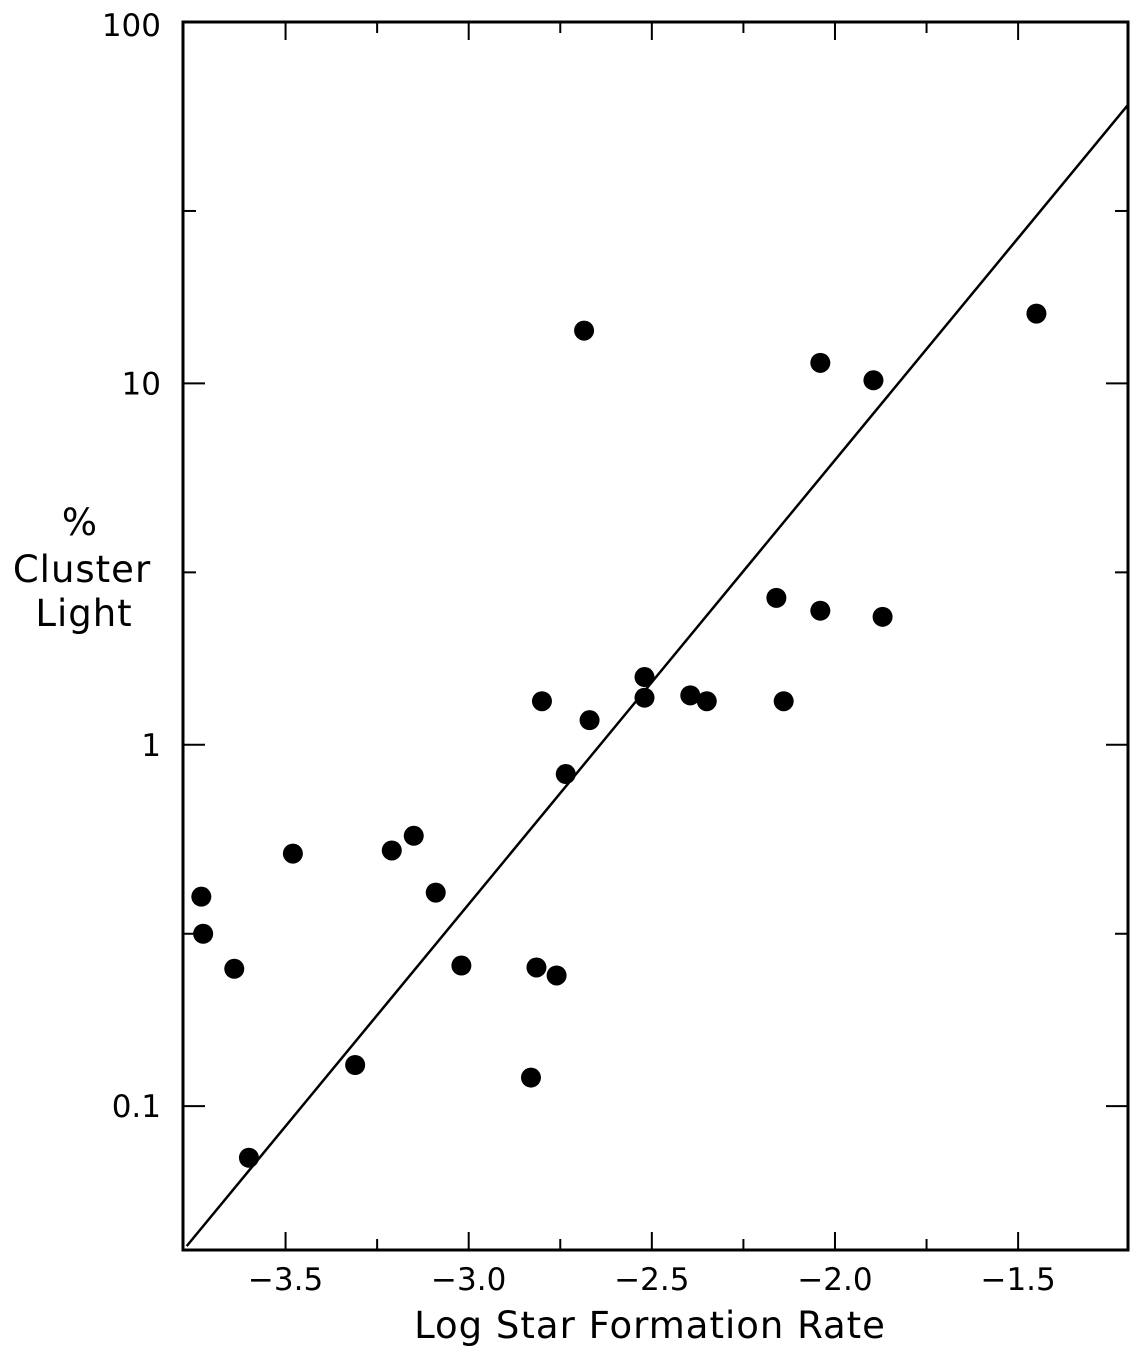  Describe the element at coordinates (1017, 1280) in the screenshot. I see `x-tick-label: −1.5` at that location.